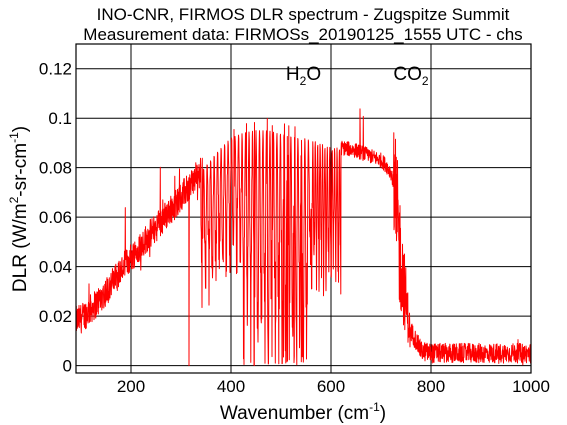 Image resolution: width=567 pixels, height=425 pixels. What do you see at coordinates (231, 386) in the screenshot?
I see `x-tick-label: 400` at bounding box center [231, 386].